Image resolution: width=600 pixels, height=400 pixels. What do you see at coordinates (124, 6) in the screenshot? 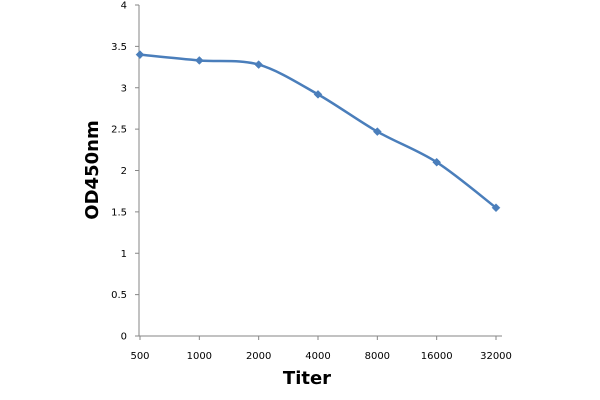
I see `y-tick-label: 4` at bounding box center [124, 6].